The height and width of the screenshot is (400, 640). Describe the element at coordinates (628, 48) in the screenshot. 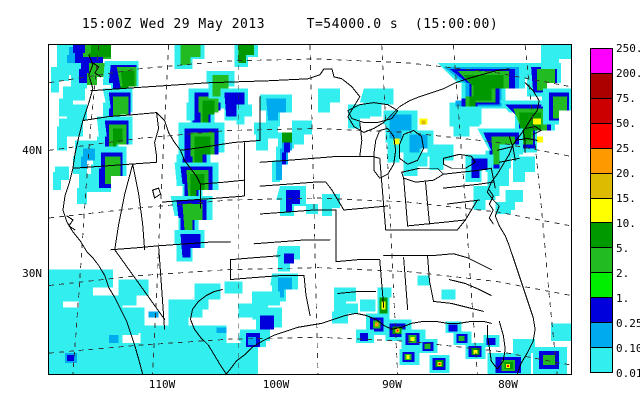

I see `colorbar-tick-label: 250.` at that location.